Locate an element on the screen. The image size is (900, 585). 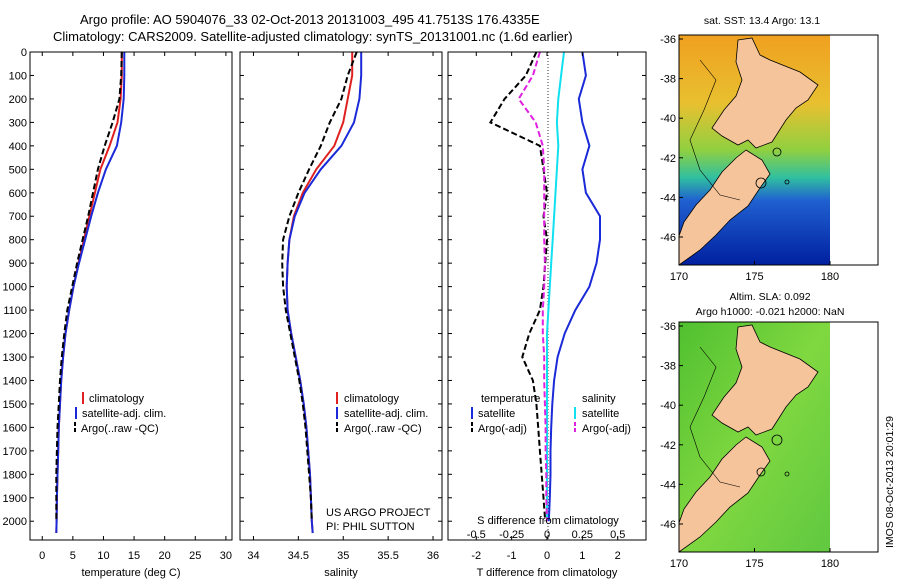
temp-ytick-label: 1600 is located at coordinates (15, 428).